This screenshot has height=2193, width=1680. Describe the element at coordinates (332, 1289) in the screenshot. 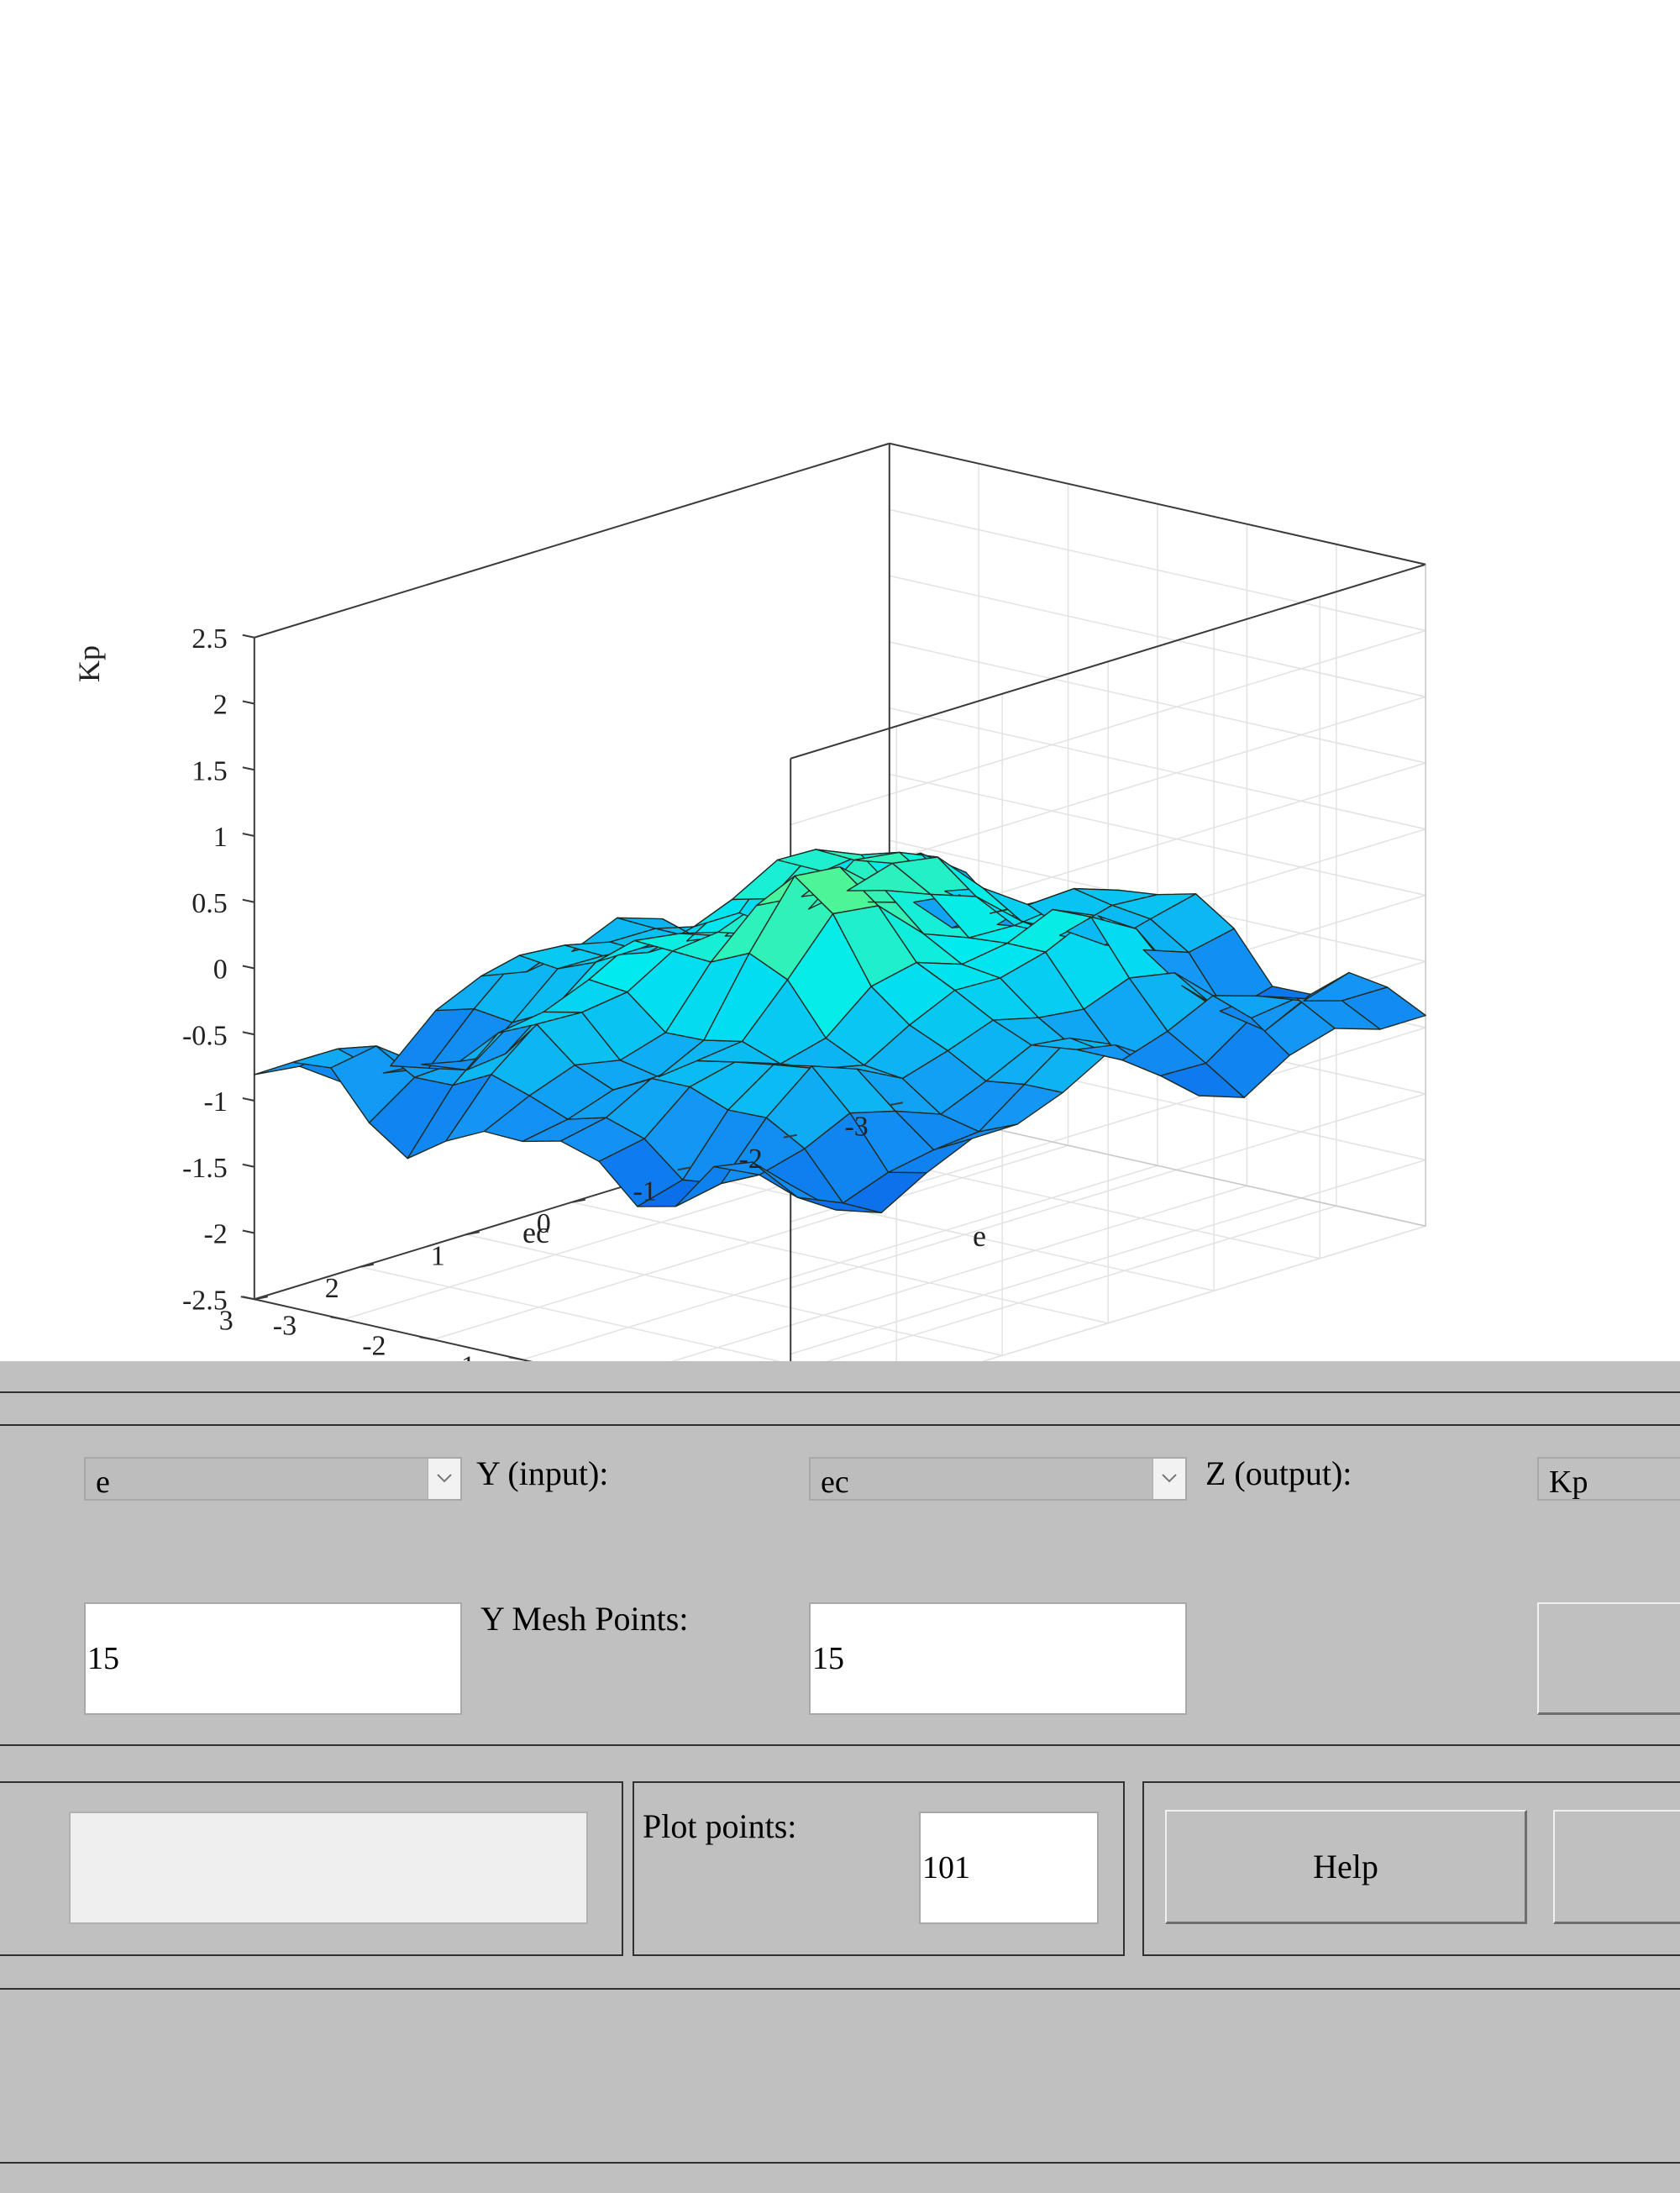

I see `y-tick-label: 2` at that location.